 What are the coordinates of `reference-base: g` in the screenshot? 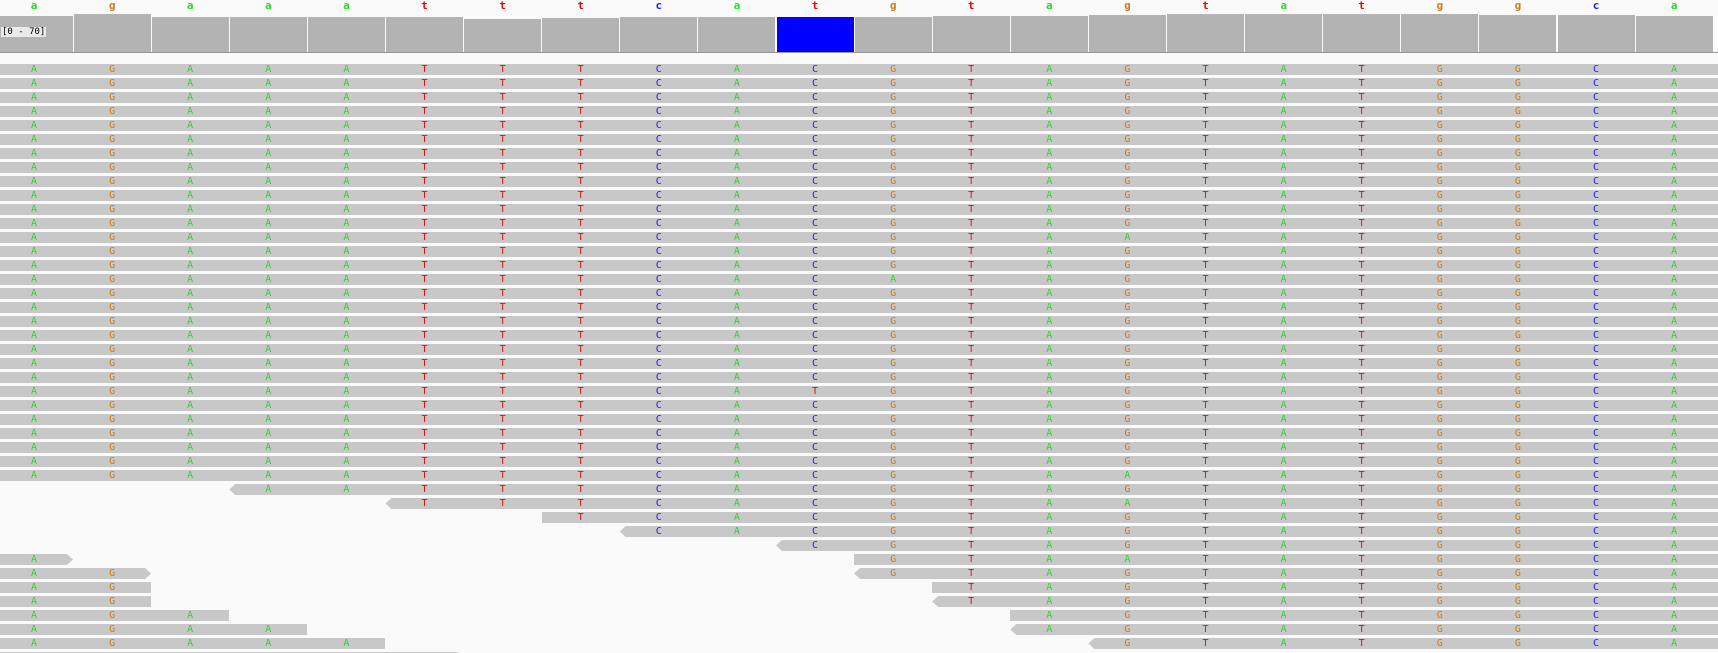 It's located at (1440, 6).